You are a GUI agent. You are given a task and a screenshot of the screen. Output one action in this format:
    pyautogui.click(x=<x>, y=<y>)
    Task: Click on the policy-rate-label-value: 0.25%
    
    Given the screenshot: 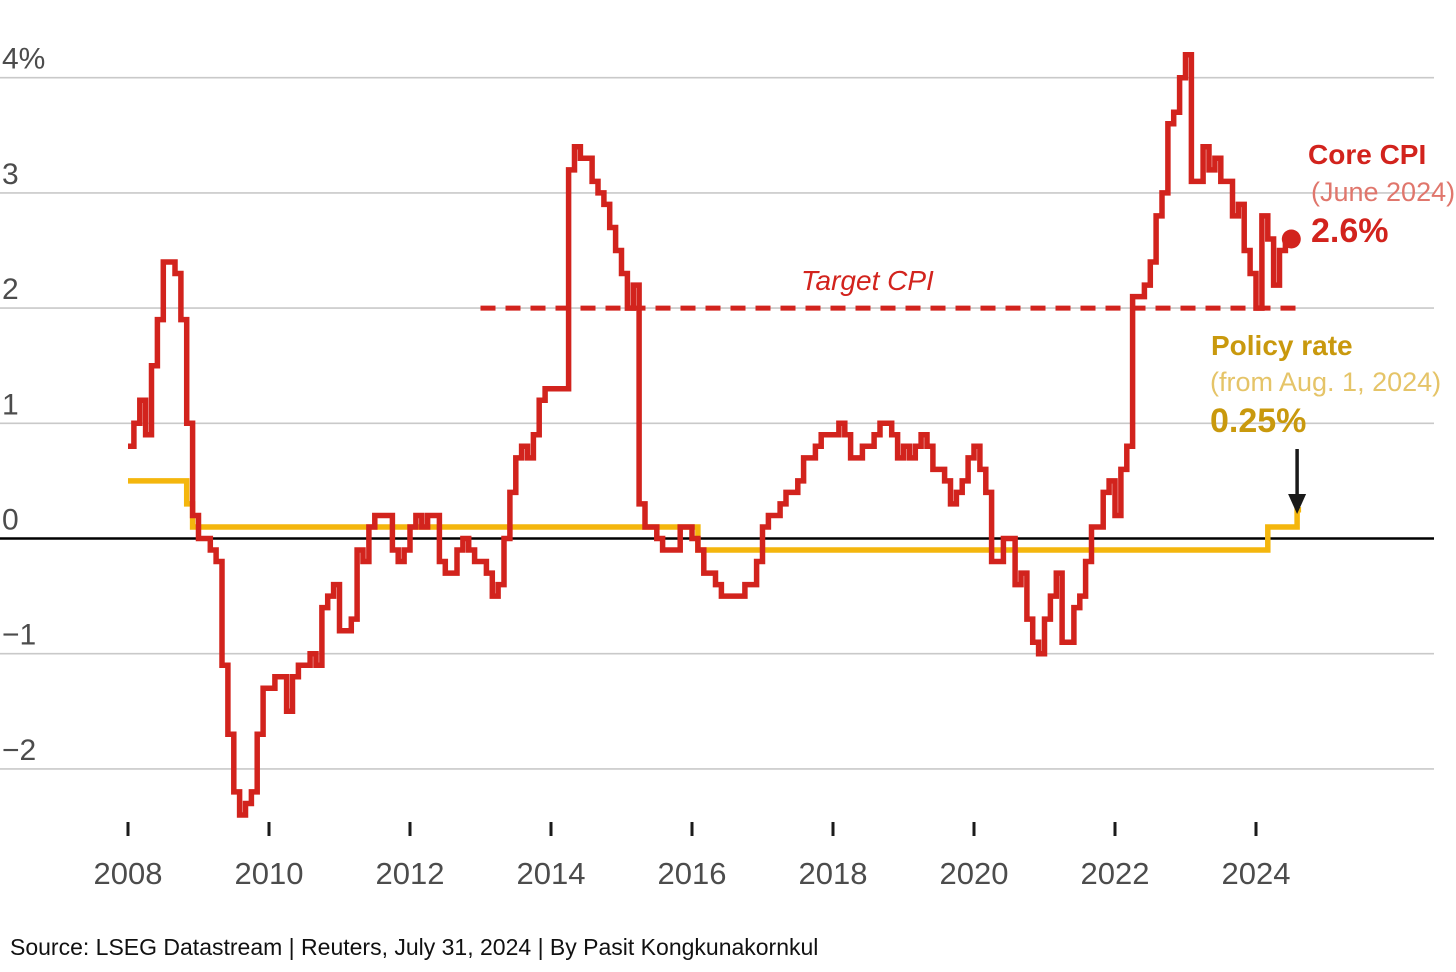 What is the action you would take?
    pyautogui.click(x=1258, y=421)
    